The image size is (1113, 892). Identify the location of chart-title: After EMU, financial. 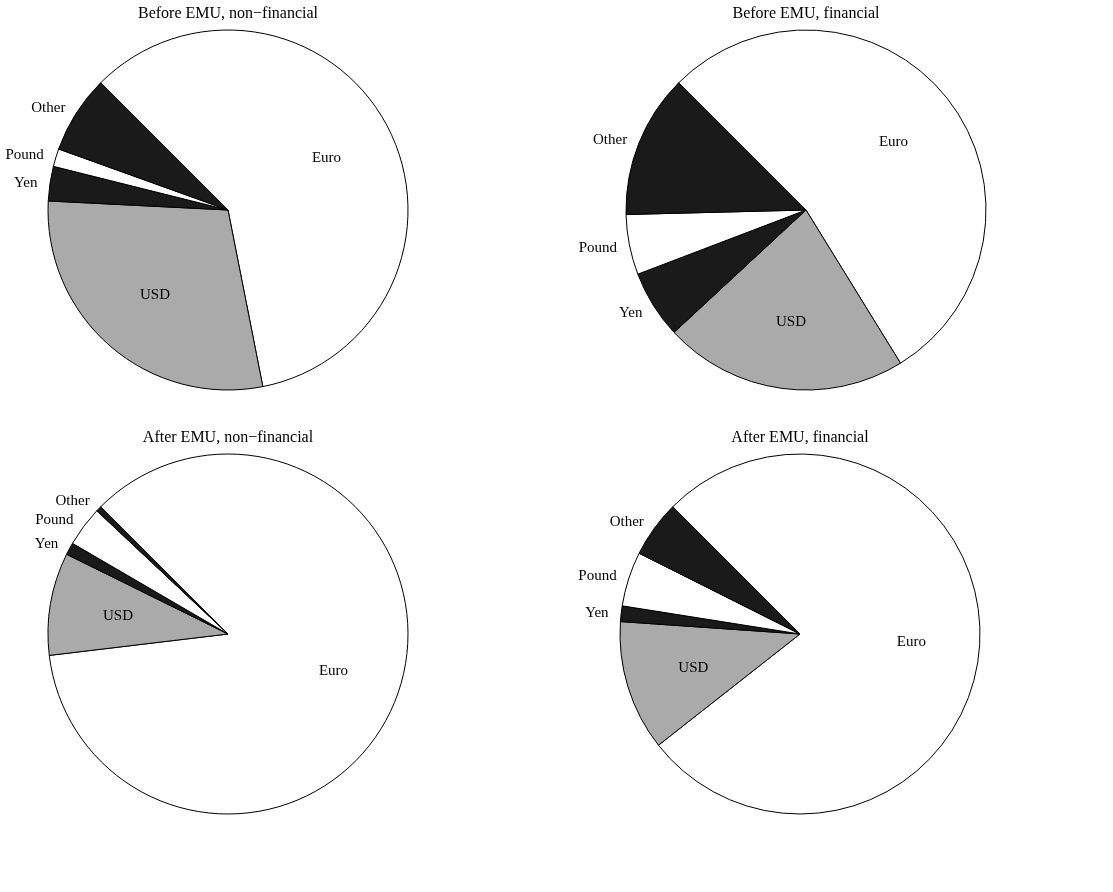
(800, 436).